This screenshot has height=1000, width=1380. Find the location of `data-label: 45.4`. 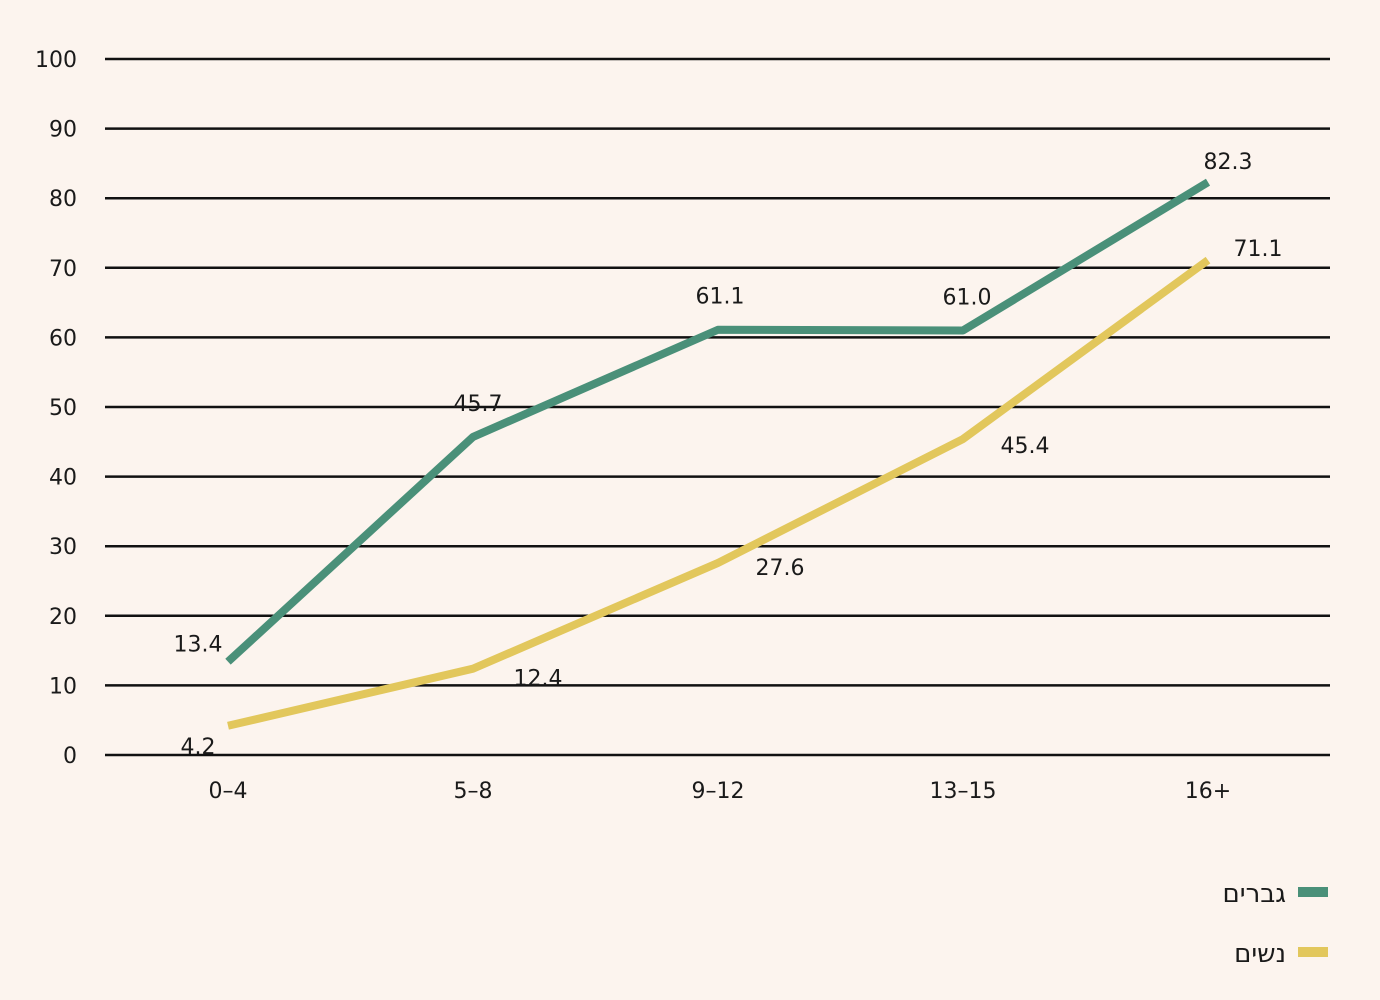

data-label: 45.4 is located at coordinates (1025, 446).